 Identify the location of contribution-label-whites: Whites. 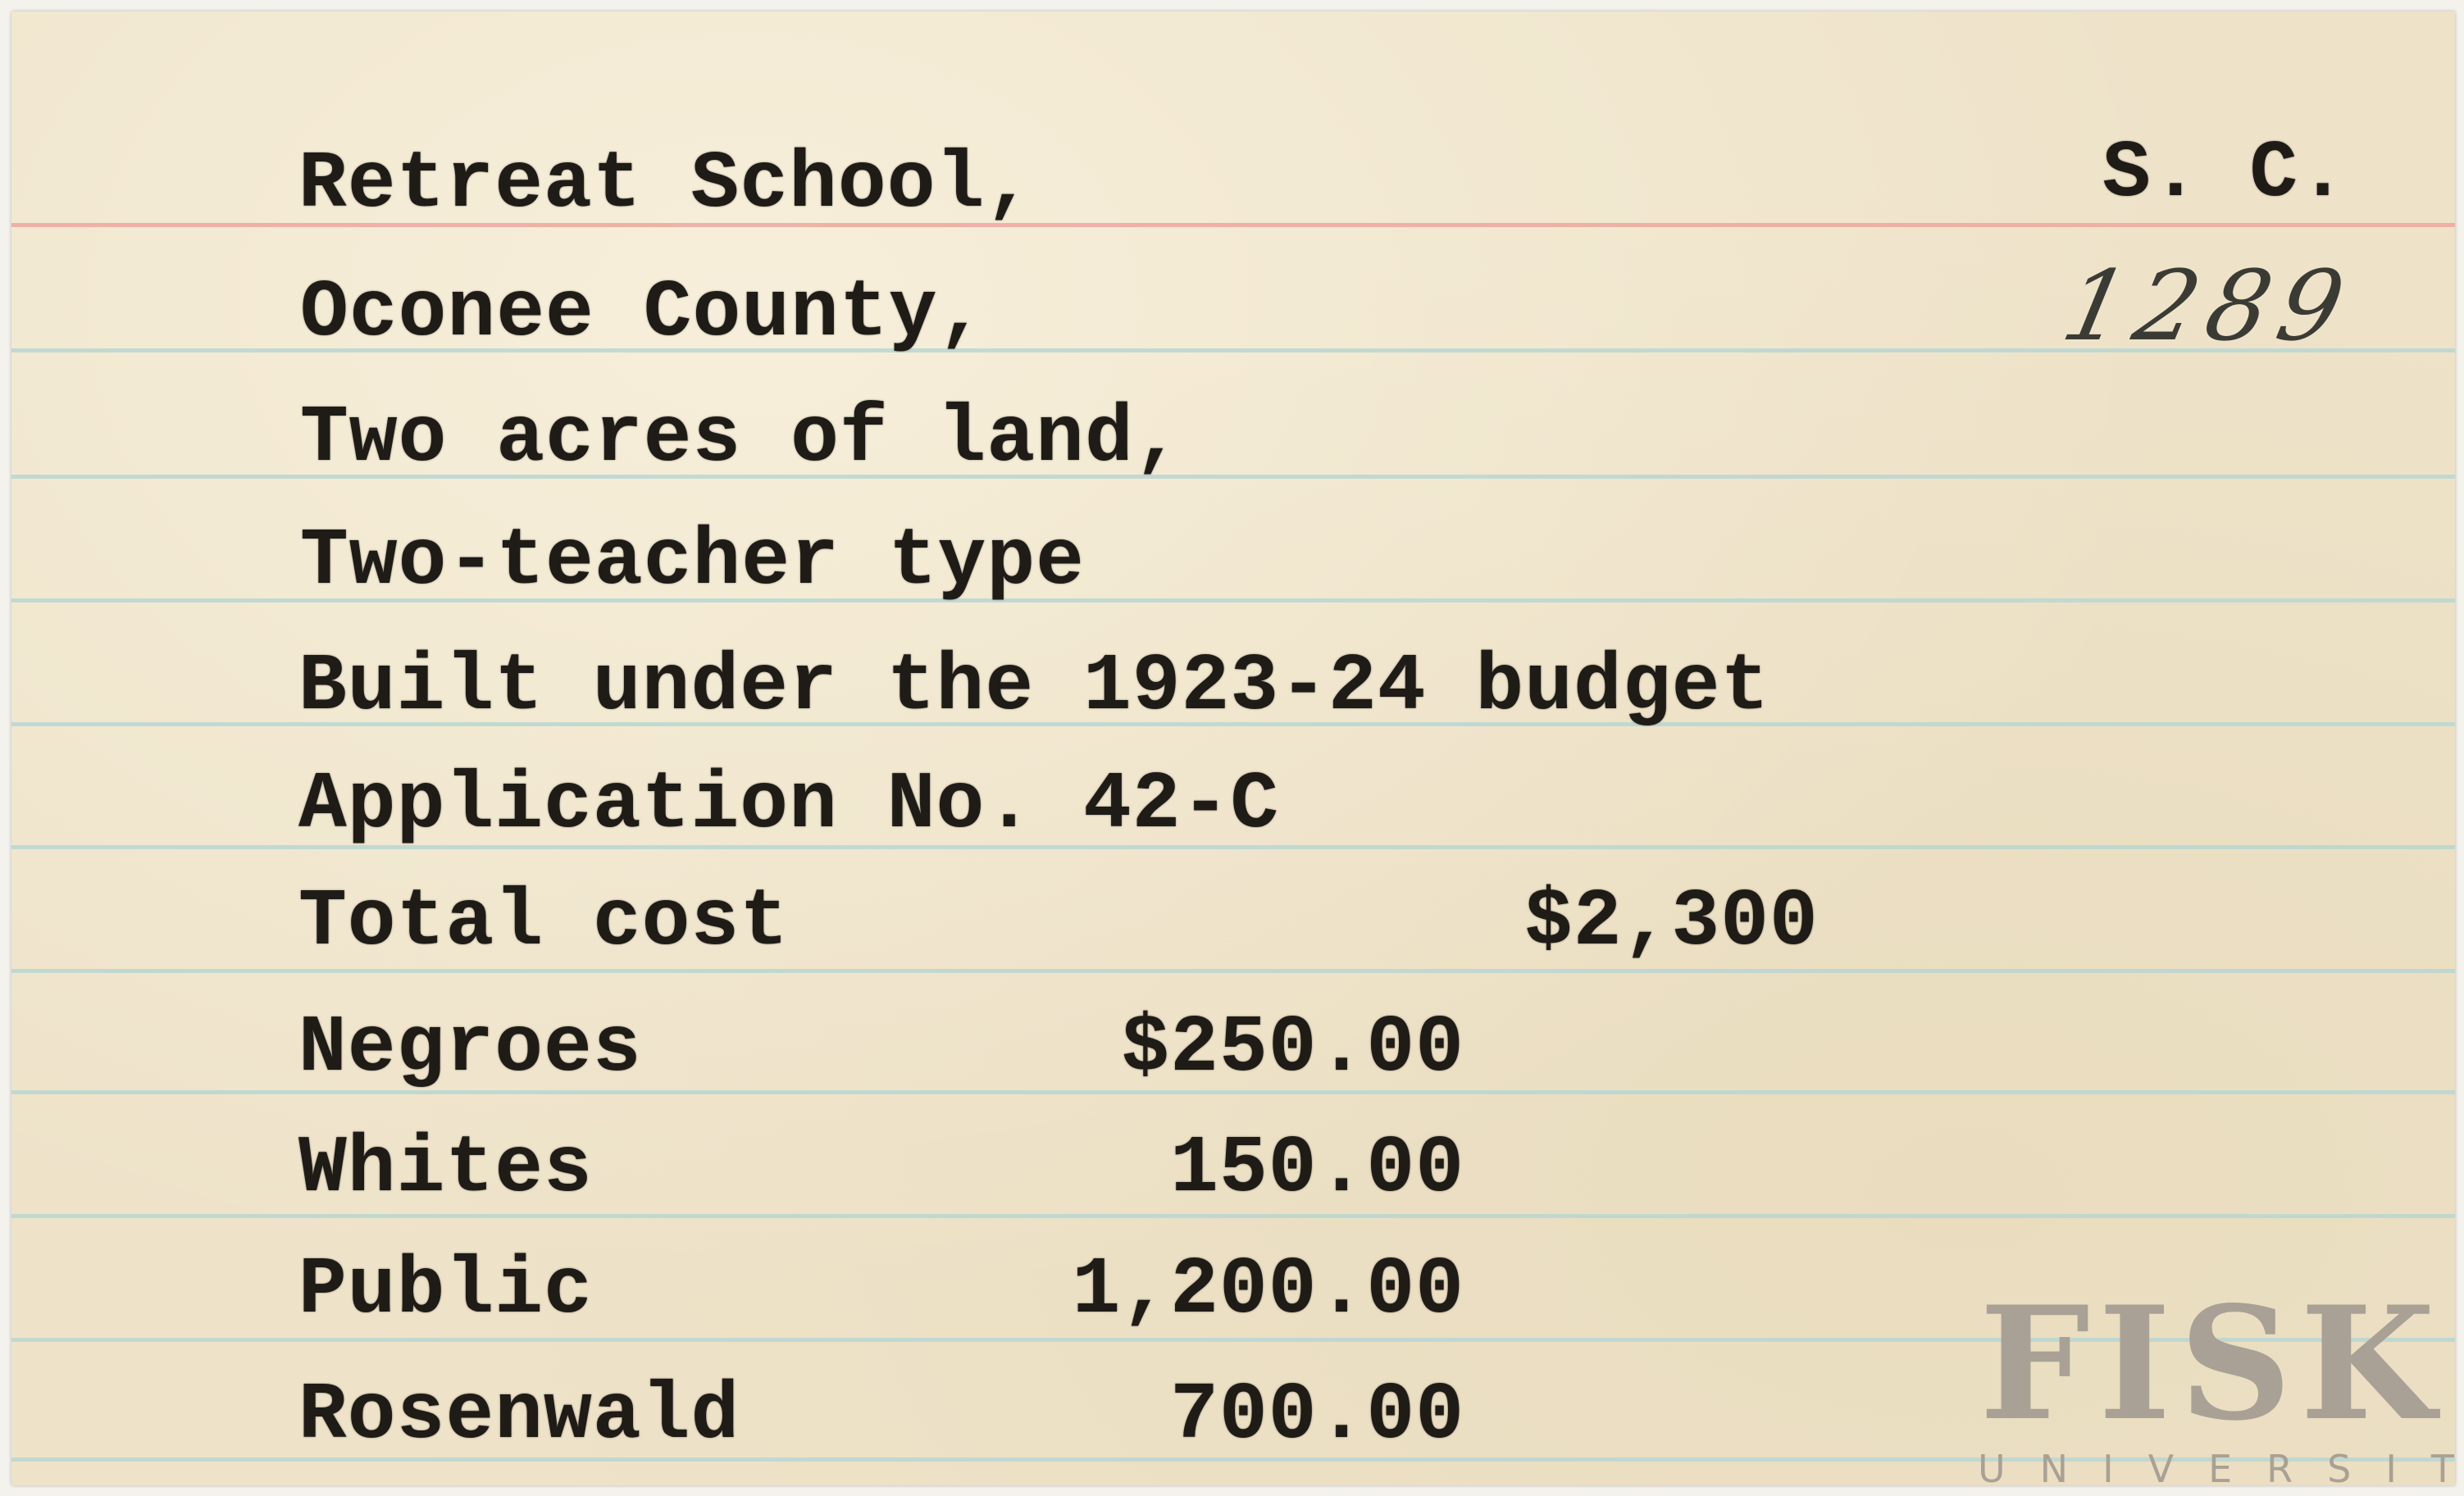
(445, 1170).